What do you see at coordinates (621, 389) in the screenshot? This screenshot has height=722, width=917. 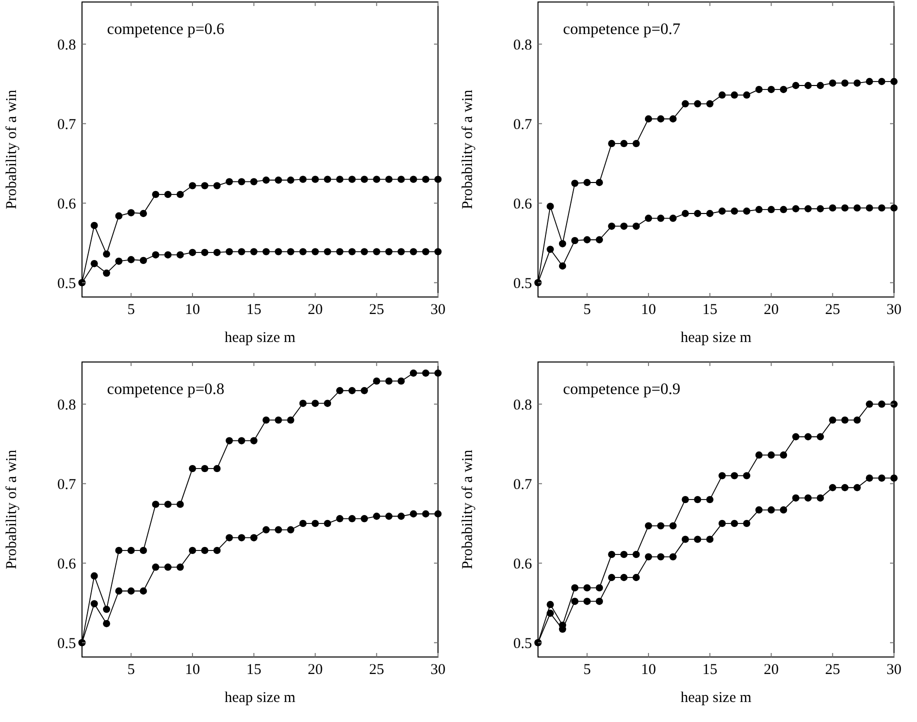 I see `annotation: competence p=0.9` at bounding box center [621, 389].